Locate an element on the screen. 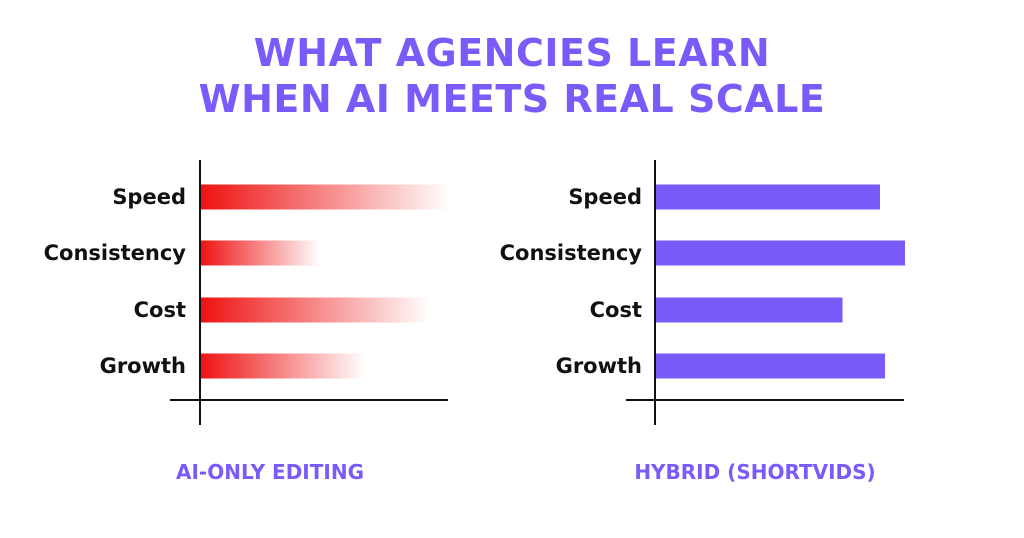 Image resolution: width=1024 pixels, height=538 pixels. chart-caption: HYBRID (SHORTVIDS) is located at coordinates (754, 472).